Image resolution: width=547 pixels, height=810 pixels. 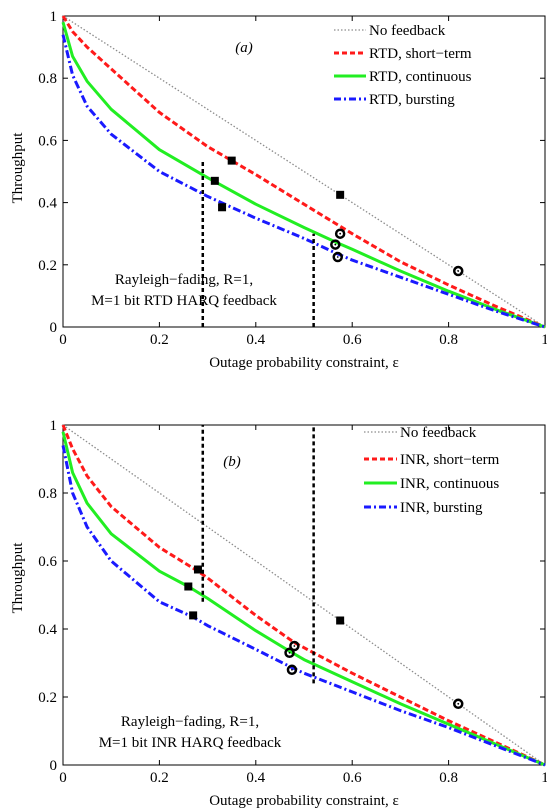 What do you see at coordinates (184, 301) in the screenshot?
I see `annotation-line-2: M=1 bit RTD HARQ feedback` at bounding box center [184, 301].